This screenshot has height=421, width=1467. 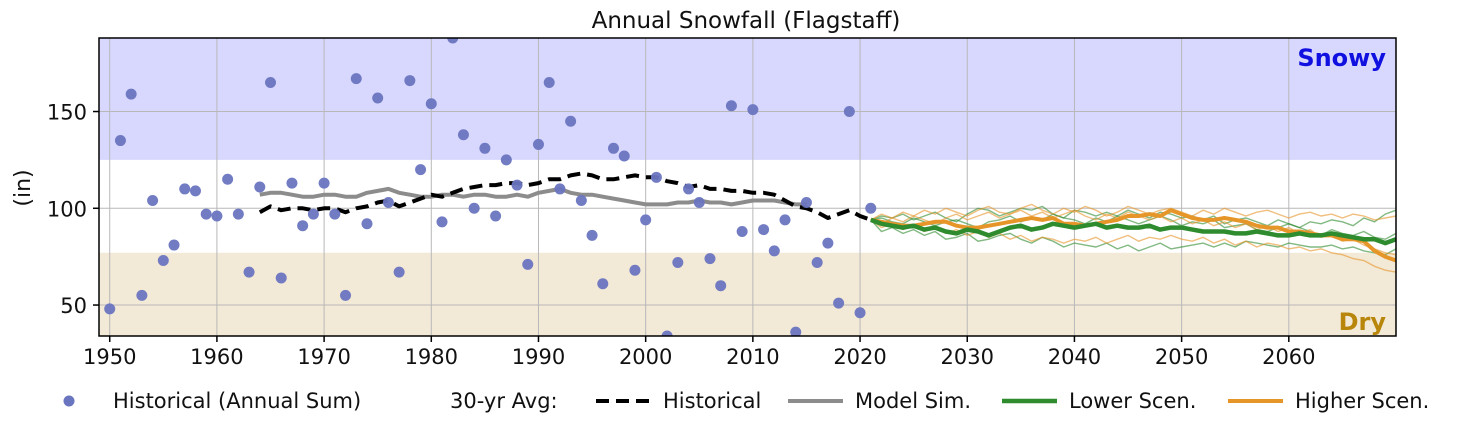 What do you see at coordinates (431, 357) in the screenshot?
I see `x-tick-label: 1980` at bounding box center [431, 357].